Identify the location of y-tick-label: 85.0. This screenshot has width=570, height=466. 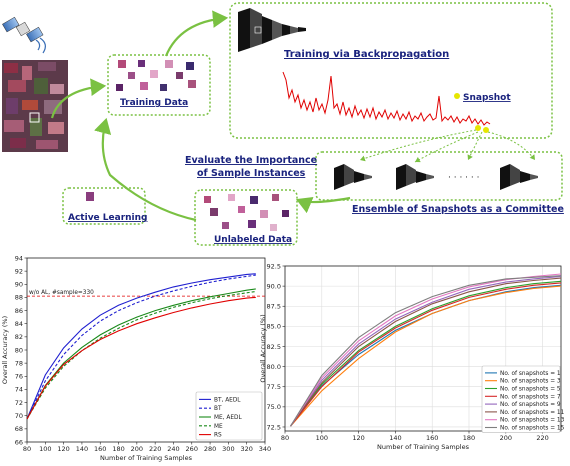
(274, 327).